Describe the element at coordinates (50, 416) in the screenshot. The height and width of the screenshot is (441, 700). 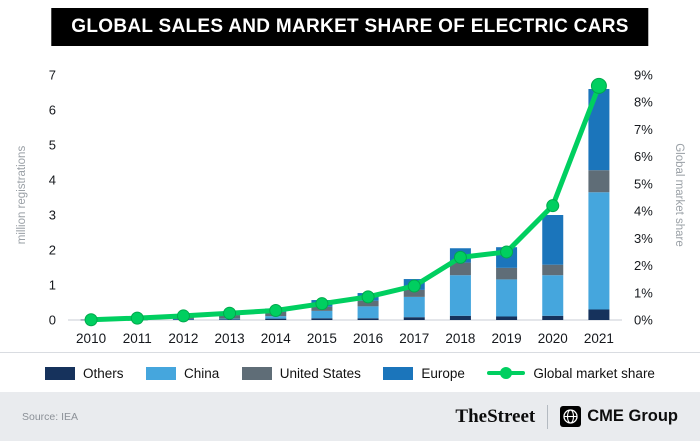
I see `source-note: Source: IEA` at that location.